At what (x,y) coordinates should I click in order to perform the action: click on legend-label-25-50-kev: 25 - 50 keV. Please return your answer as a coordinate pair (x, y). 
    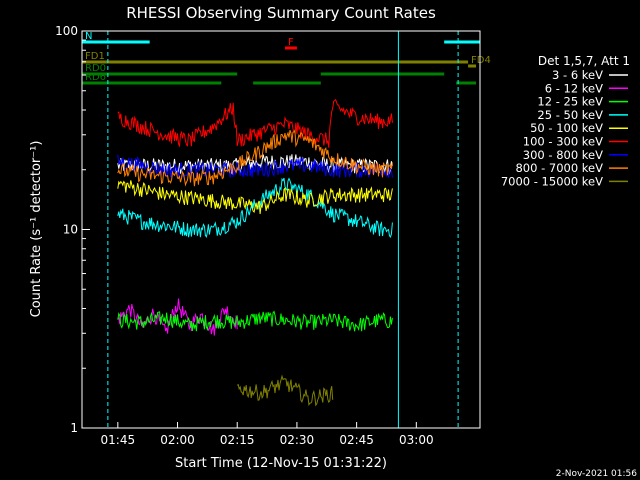
    Looking at the image, I should click on (570, 115).